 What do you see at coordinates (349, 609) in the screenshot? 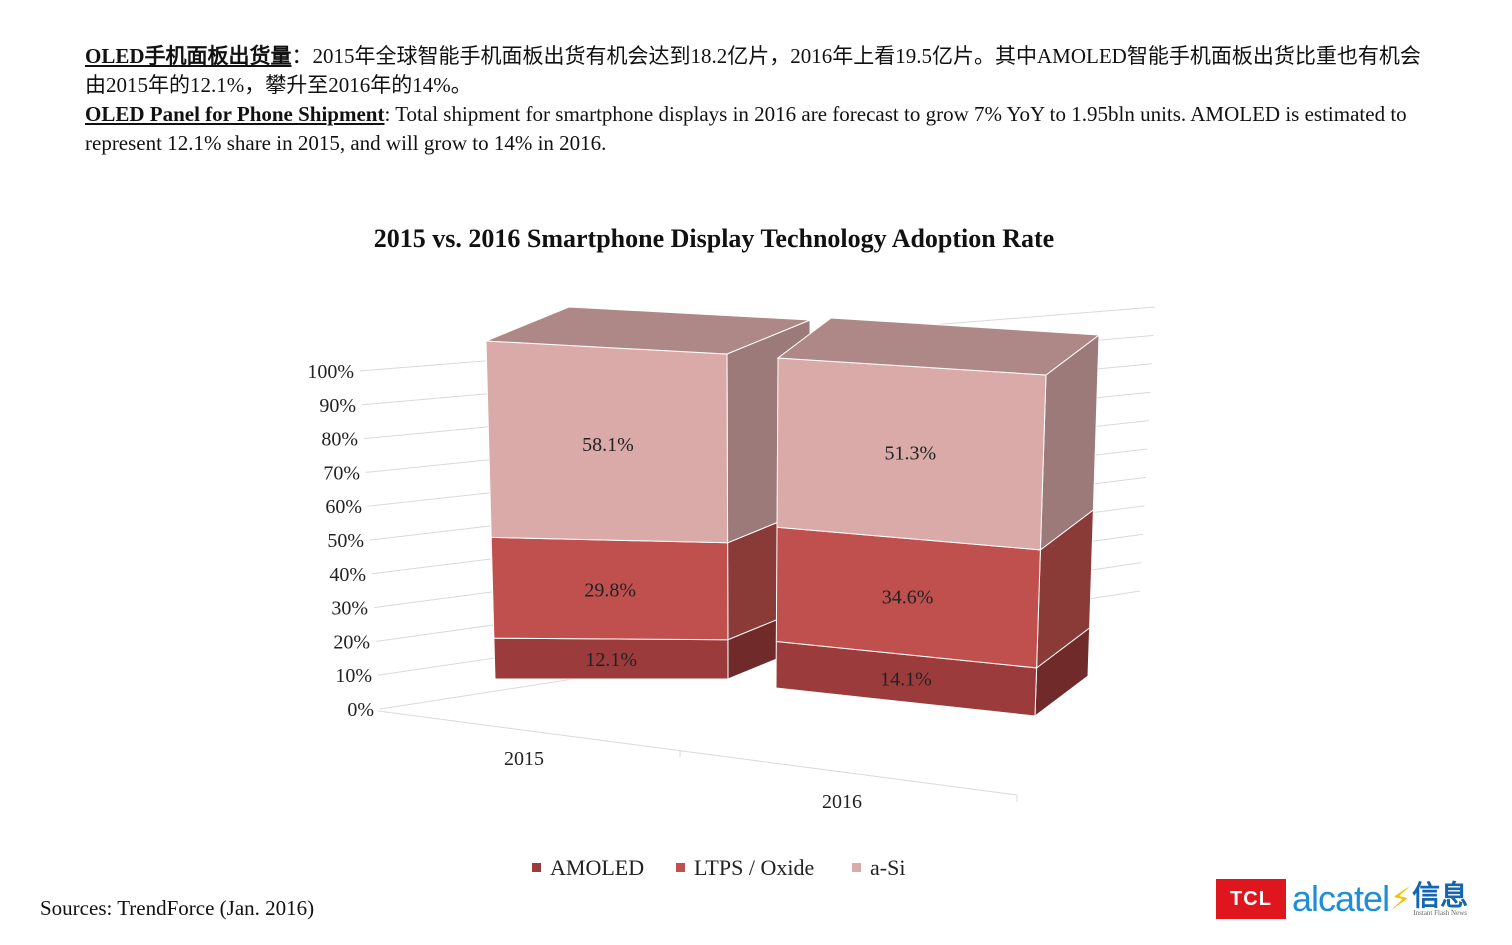
I see `y-tick-label: 30%` at bounding box center [349, 609].